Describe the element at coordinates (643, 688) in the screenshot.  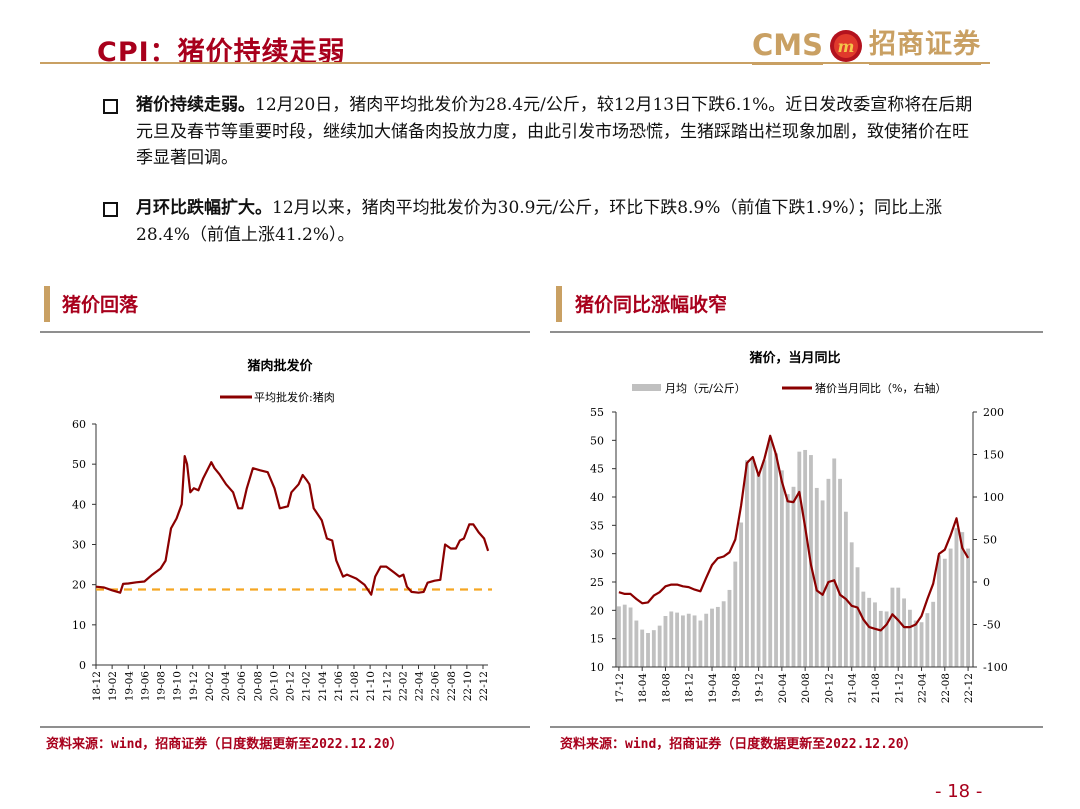
I see `x-tick-label: 18-04` at that location.